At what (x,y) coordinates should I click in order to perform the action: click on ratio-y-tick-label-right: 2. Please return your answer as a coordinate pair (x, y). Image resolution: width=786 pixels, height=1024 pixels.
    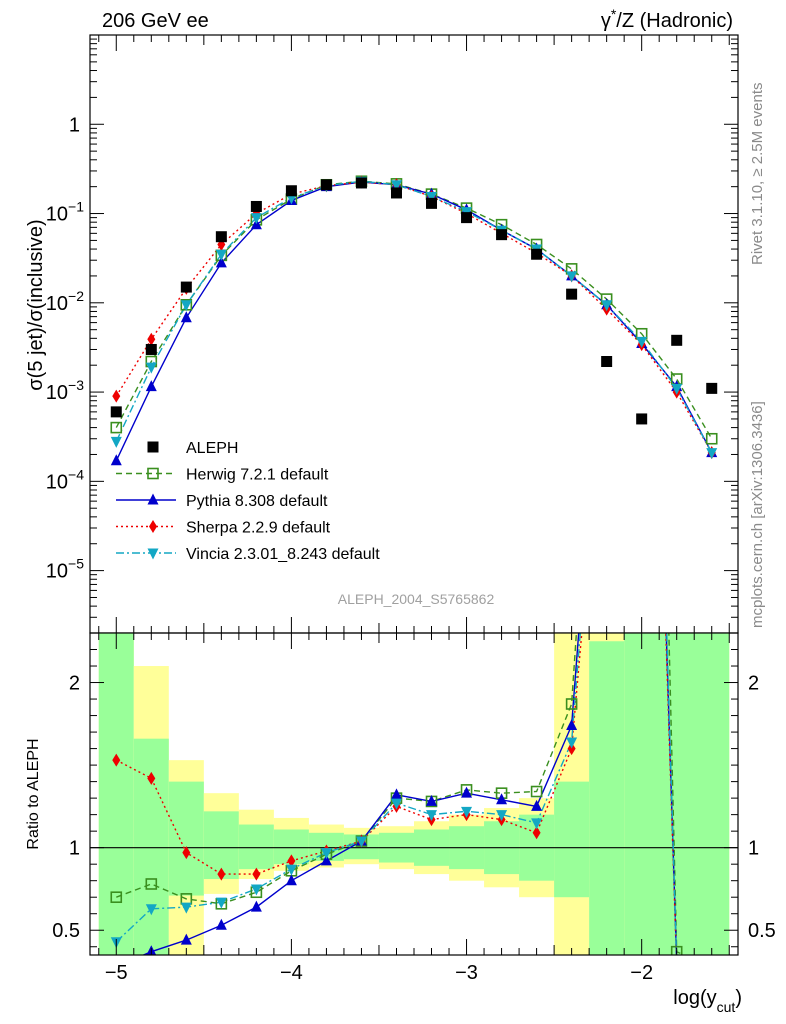
    Looking at the image, I should click on (753, 684).